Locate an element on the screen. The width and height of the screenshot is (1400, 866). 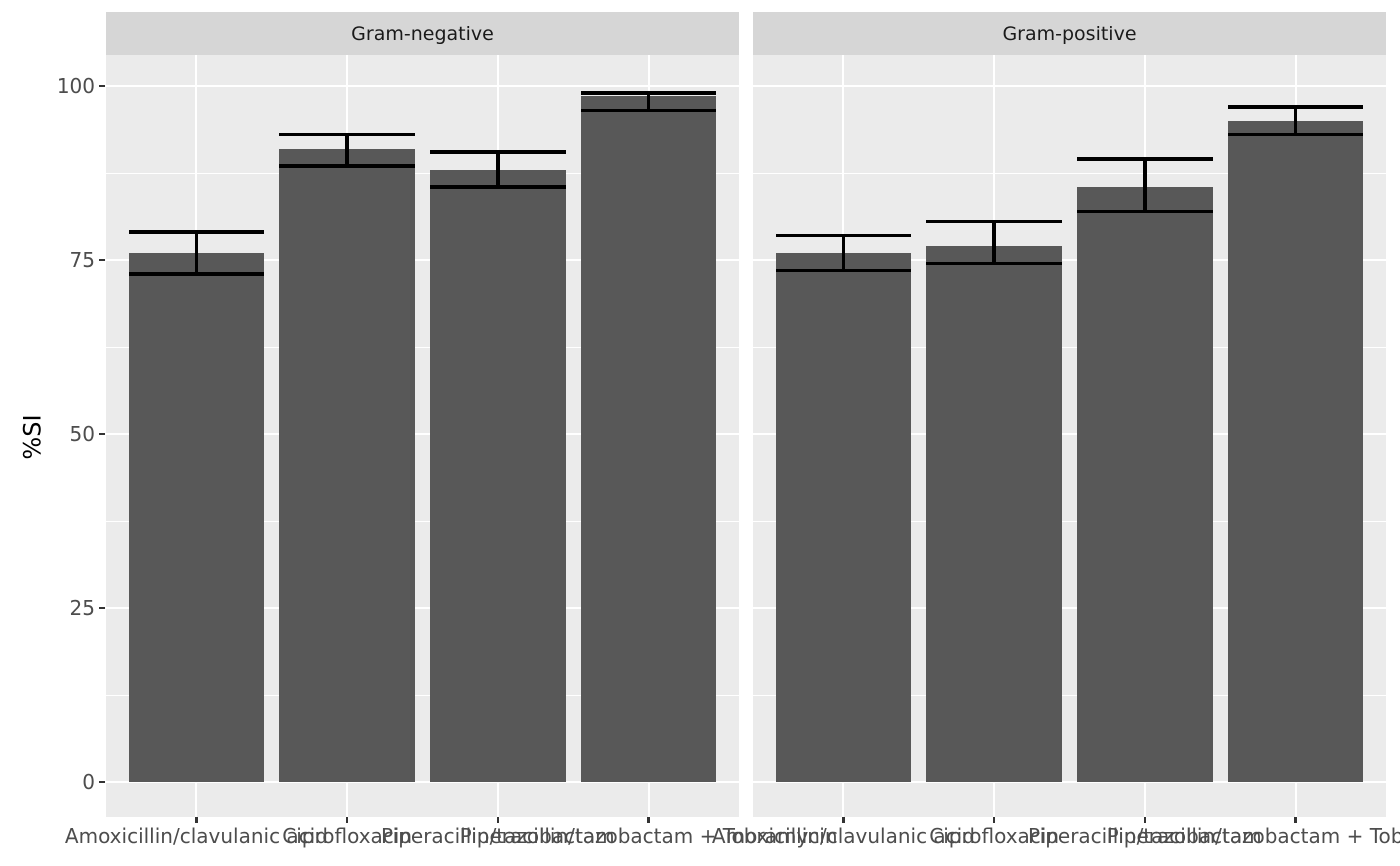
facet-strip: Gram-negative is located at coordinates (422, 33).